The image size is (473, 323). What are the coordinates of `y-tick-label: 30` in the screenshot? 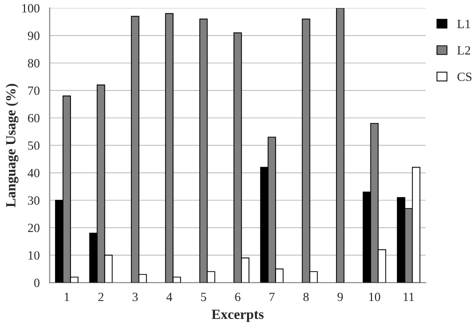 It's located at (34, 200).